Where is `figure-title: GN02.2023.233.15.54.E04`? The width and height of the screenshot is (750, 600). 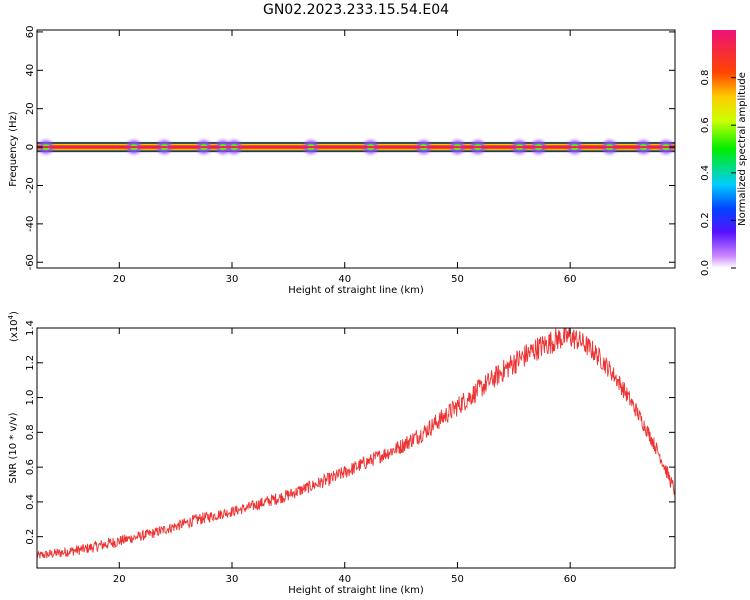 figure-title: GN02.2023.233.15.54.E04 is located at coordinates (356, 10).